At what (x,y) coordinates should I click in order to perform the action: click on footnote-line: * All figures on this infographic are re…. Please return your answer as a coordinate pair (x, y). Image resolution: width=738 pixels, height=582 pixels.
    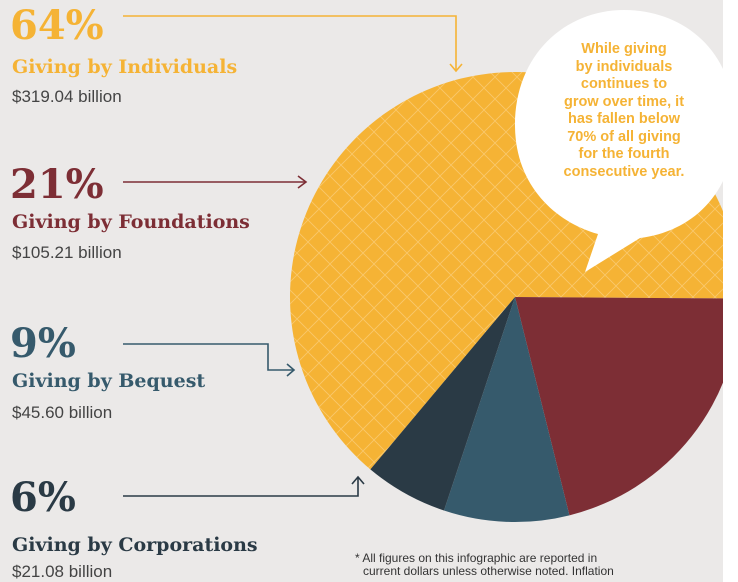
    Looking at the image, I should click on (476, 558).